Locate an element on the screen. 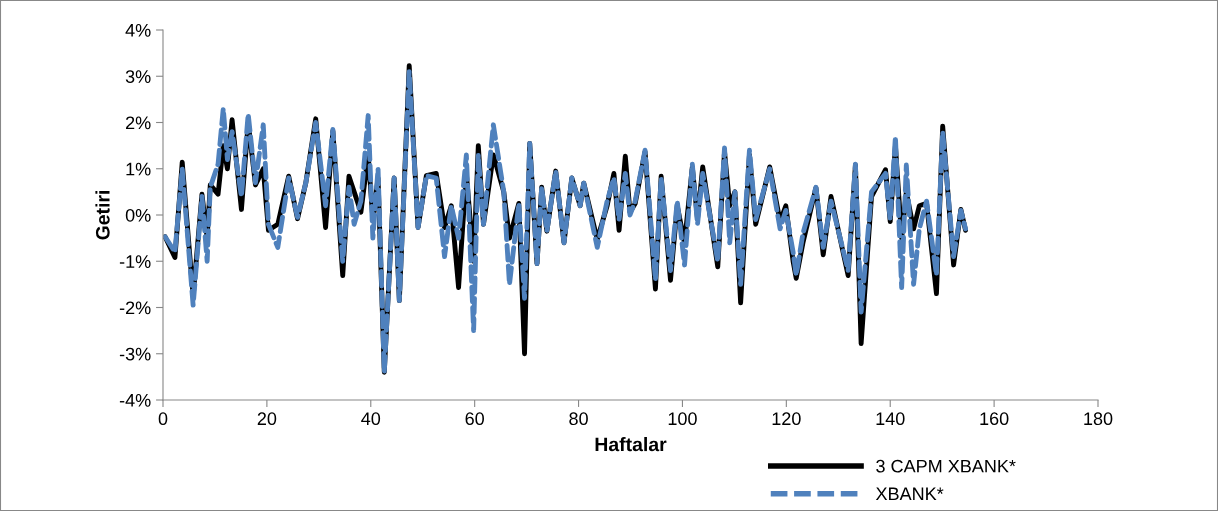 This screenshot has height=511, width=1218. y-tick-label: -3% is located at coordinates (135, 354).